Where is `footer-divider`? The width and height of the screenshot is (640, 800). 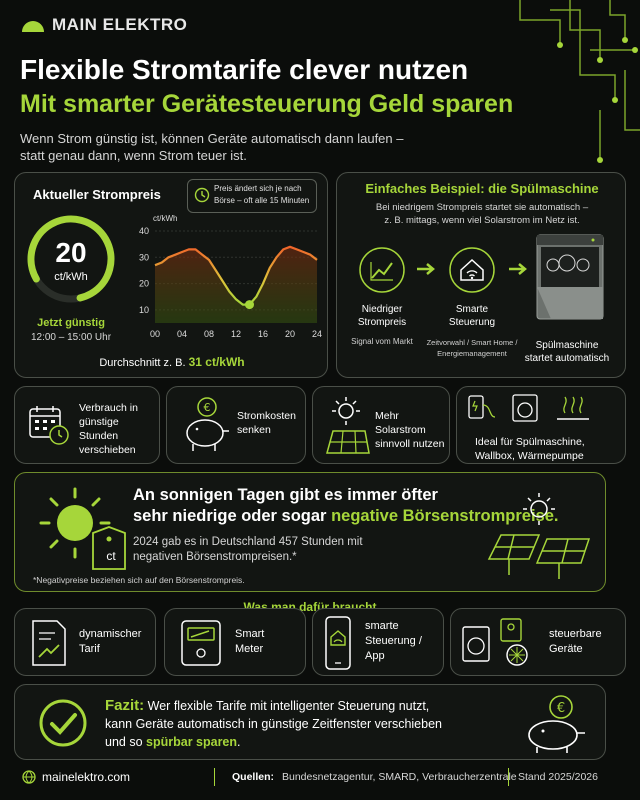
footer-divider is located at coordinates (214, 777).